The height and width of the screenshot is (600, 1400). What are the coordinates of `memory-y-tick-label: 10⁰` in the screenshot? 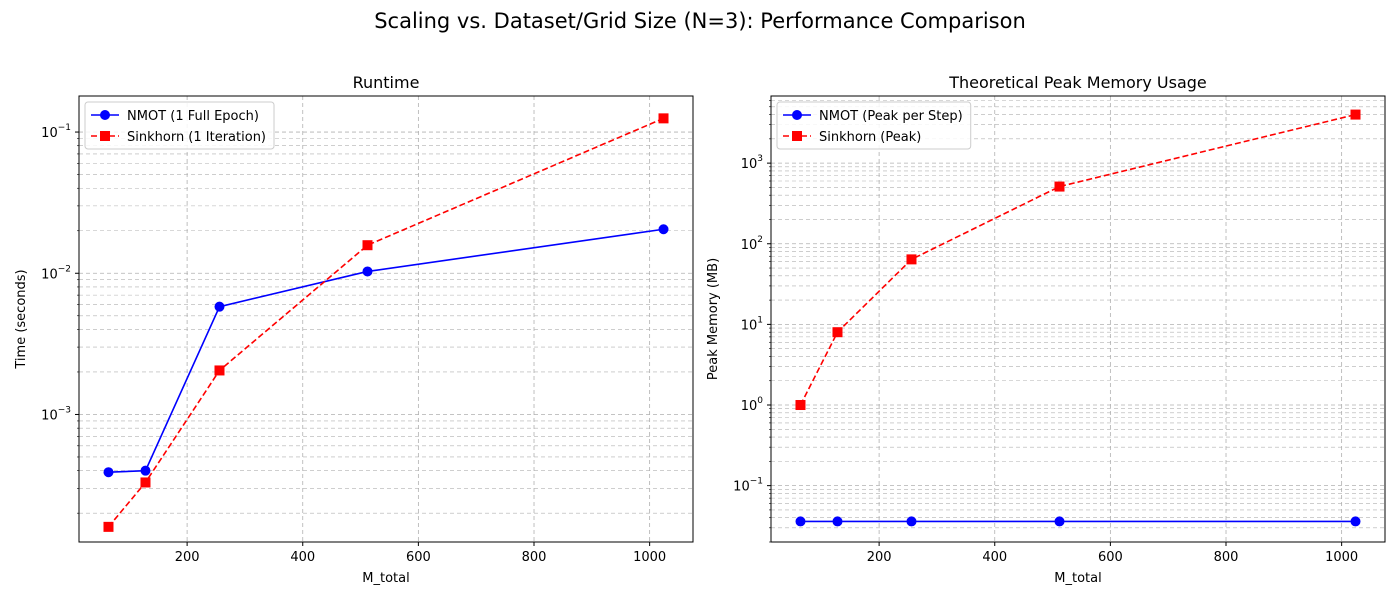 It's located at (752, 405).